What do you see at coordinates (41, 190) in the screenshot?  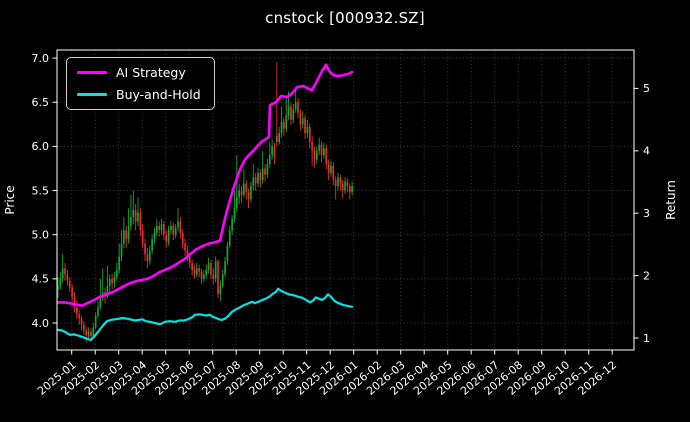 I see `price-tick-label: 5.5` at bounding box center [41, 190].